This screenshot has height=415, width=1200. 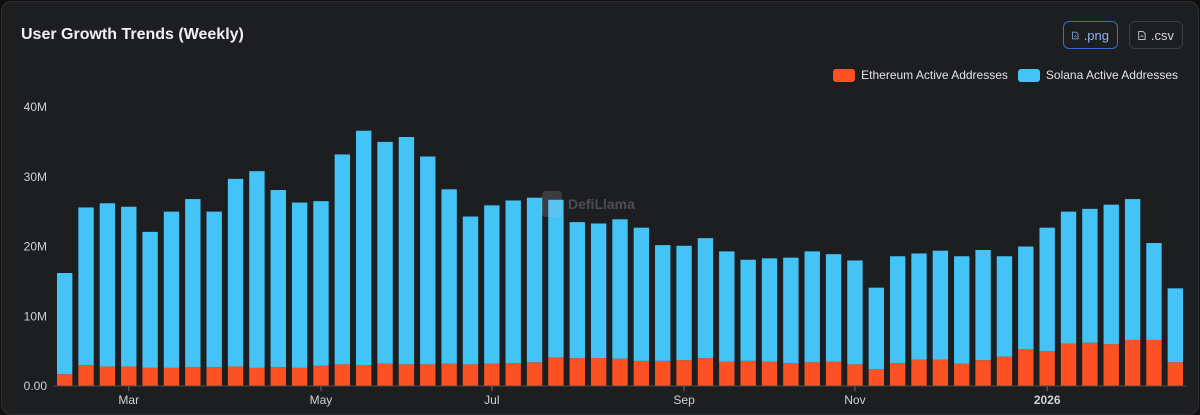 I want to click on download-png-button: .png, so click(x=1090, y=35).